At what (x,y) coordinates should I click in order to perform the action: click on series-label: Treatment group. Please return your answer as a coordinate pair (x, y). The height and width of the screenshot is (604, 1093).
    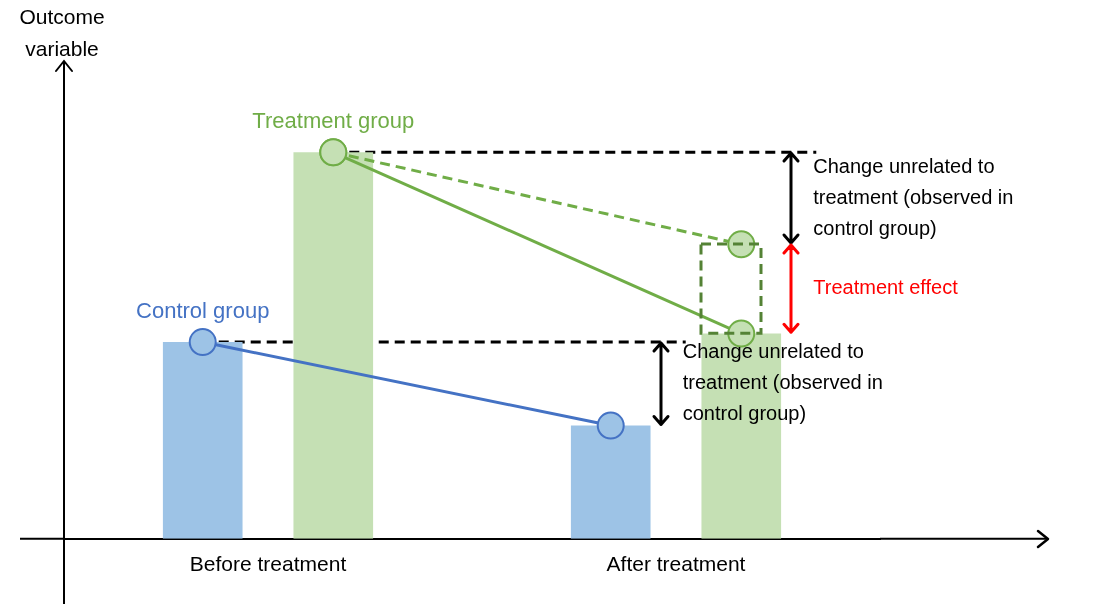
    Looking at the image, I should click on (333, 121).